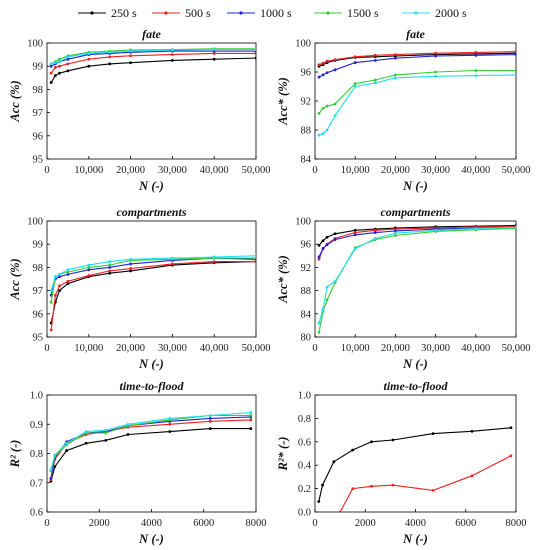 The width and height of the screenshot is (537, 550). What do you see at coordinates (15, 101) in the screenshot?
I see `y-axis-label-0: Acc (%)` at bounding box center [15, 101].